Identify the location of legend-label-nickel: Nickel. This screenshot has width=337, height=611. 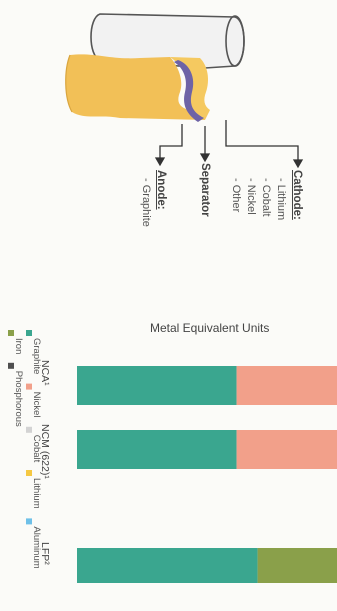
(36, 405).